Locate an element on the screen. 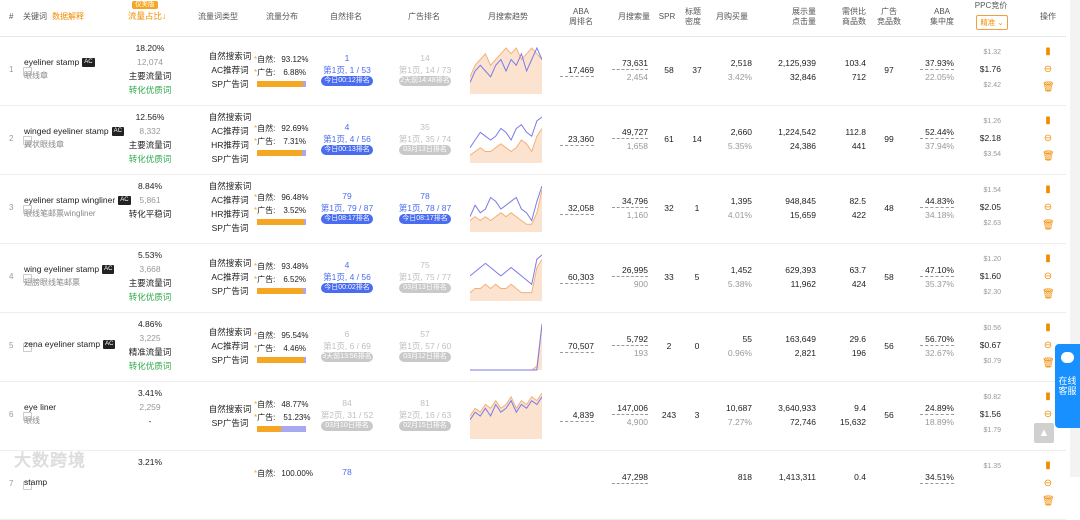 This screenshot has width=1080, height=520. keyword-text: eye liner is located at coordinates (40, 407).